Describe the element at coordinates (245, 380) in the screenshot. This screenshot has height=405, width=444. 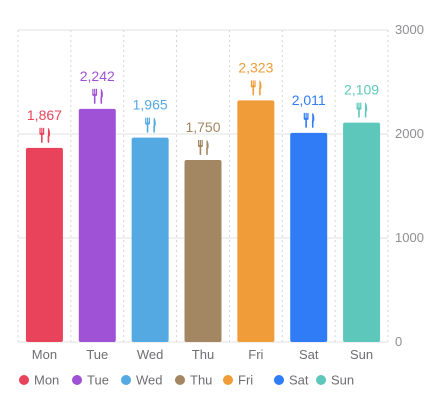
I see `legend-entry: Fri` at that location.